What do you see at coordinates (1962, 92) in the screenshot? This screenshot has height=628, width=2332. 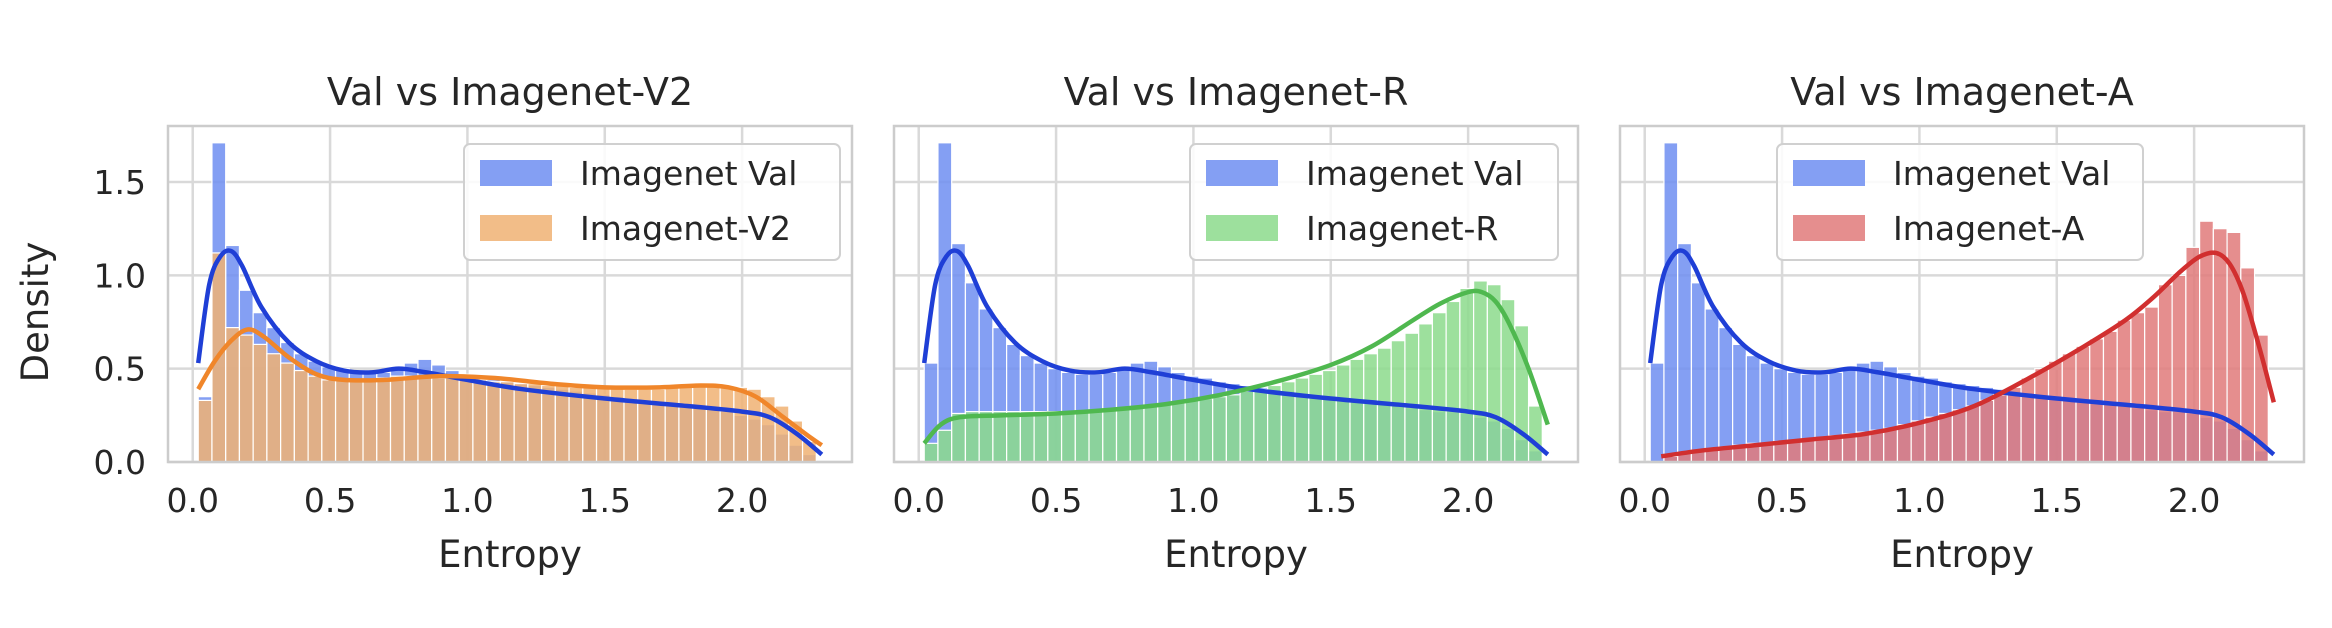 I see `chart-title: Val vs Imagenet-A` at bounding box center [1962, 92].